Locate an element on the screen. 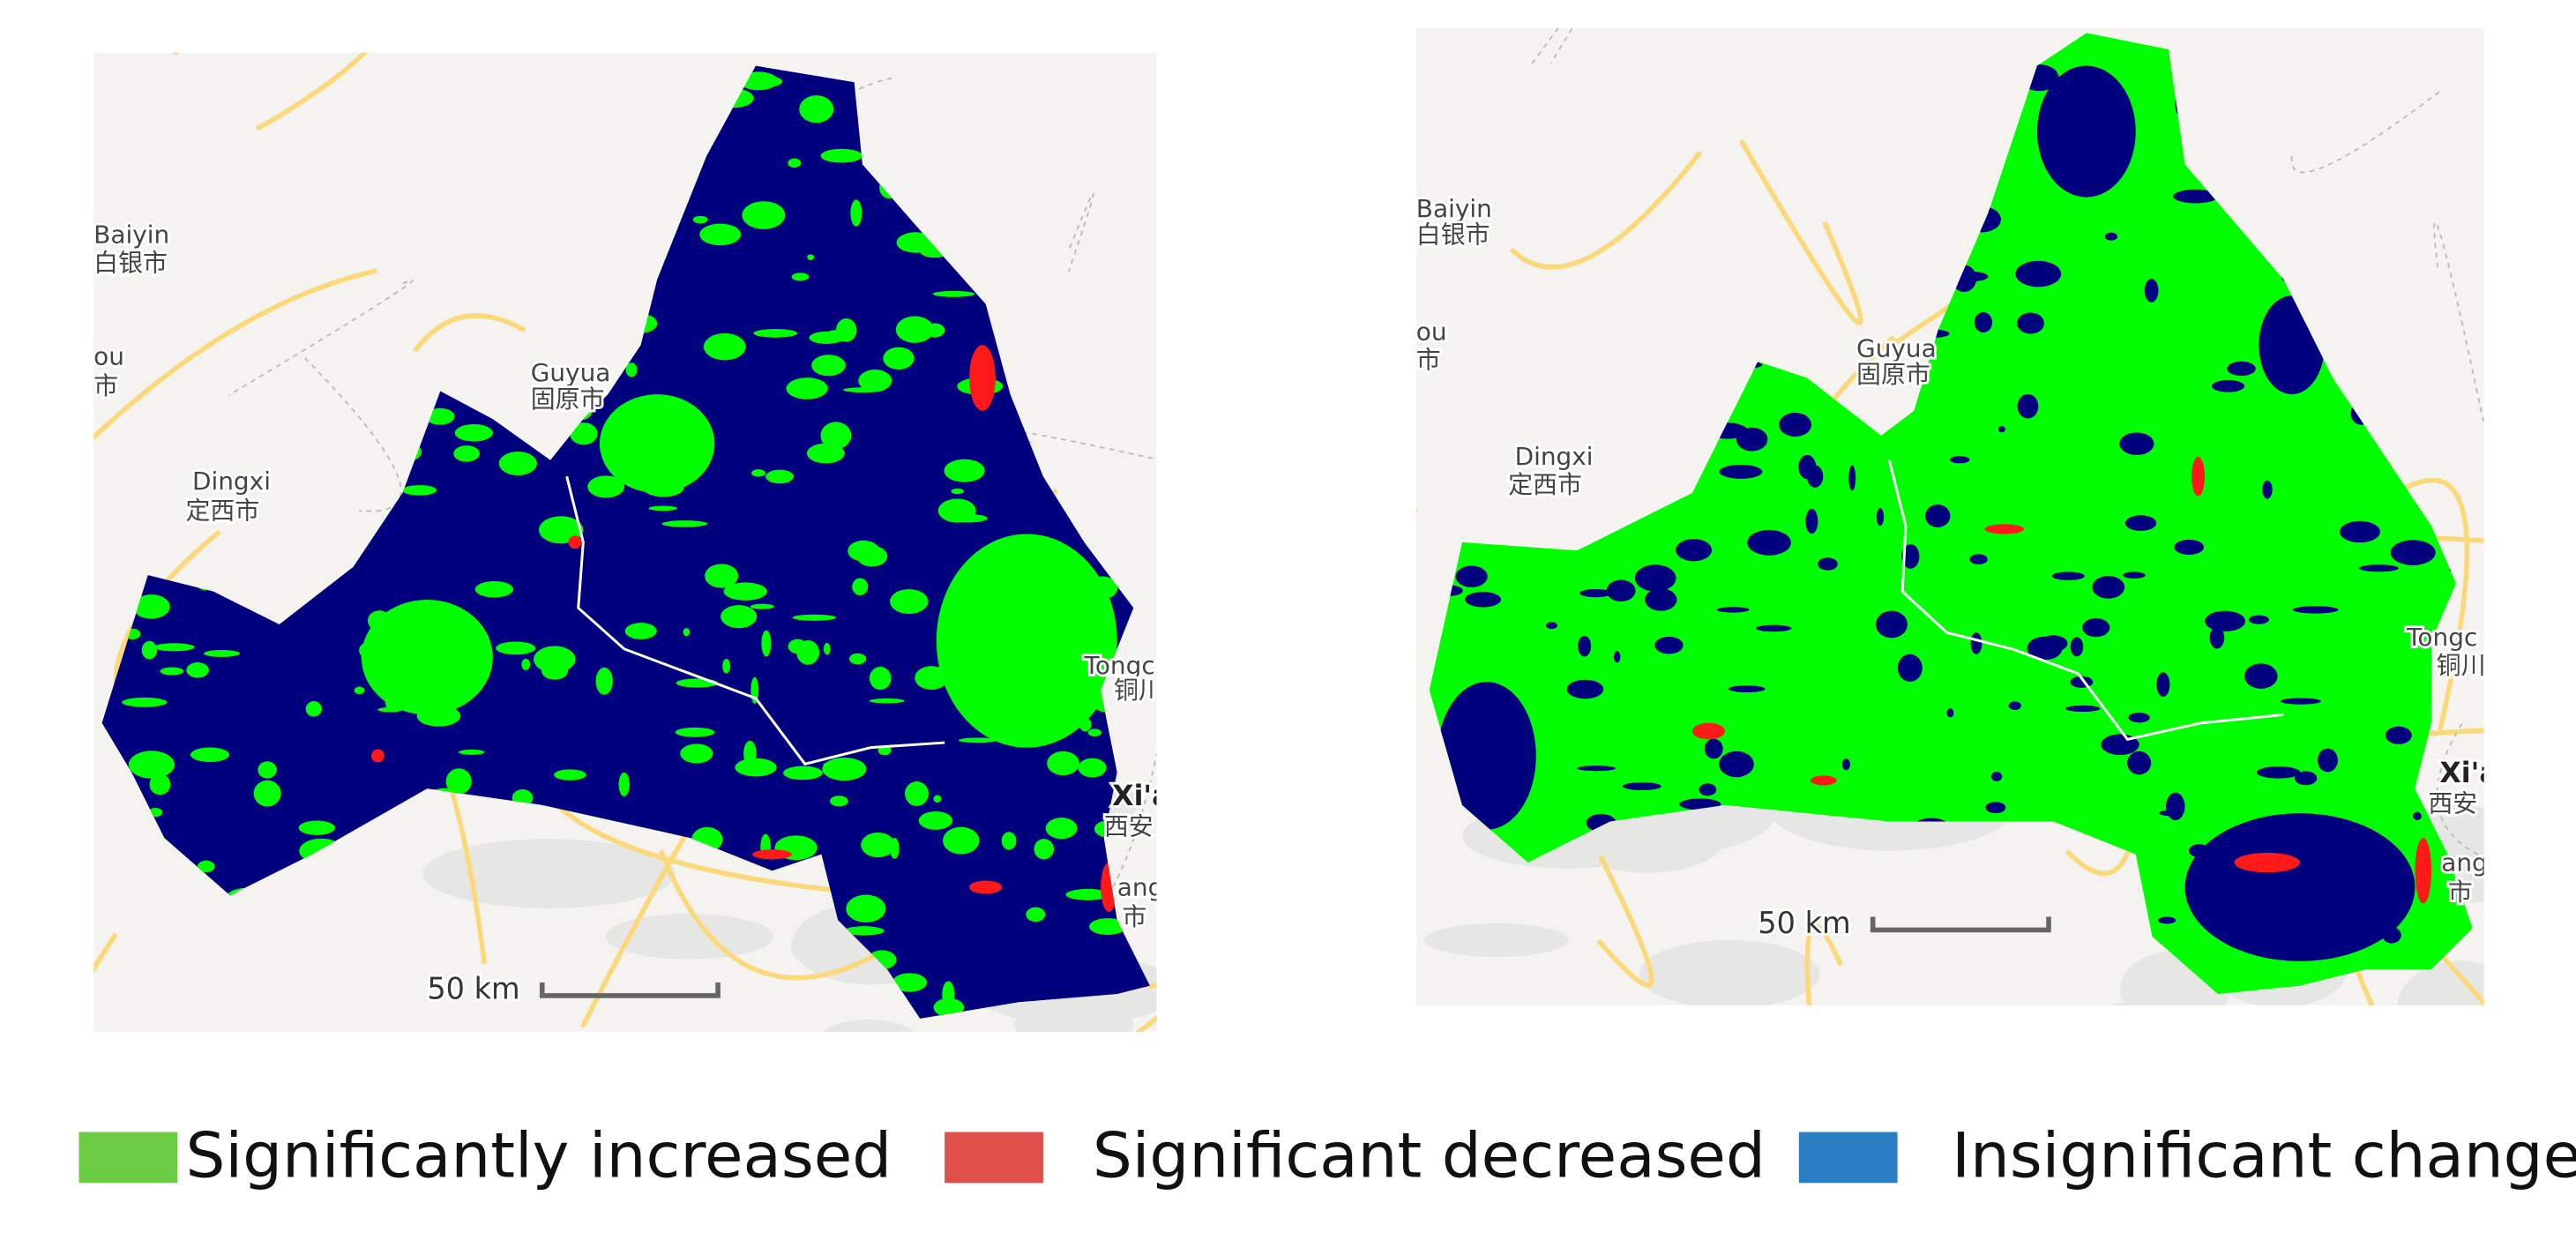 This screenshot has height=1240, width=2576. place-label: ang is located at coordinates (1140, 886).